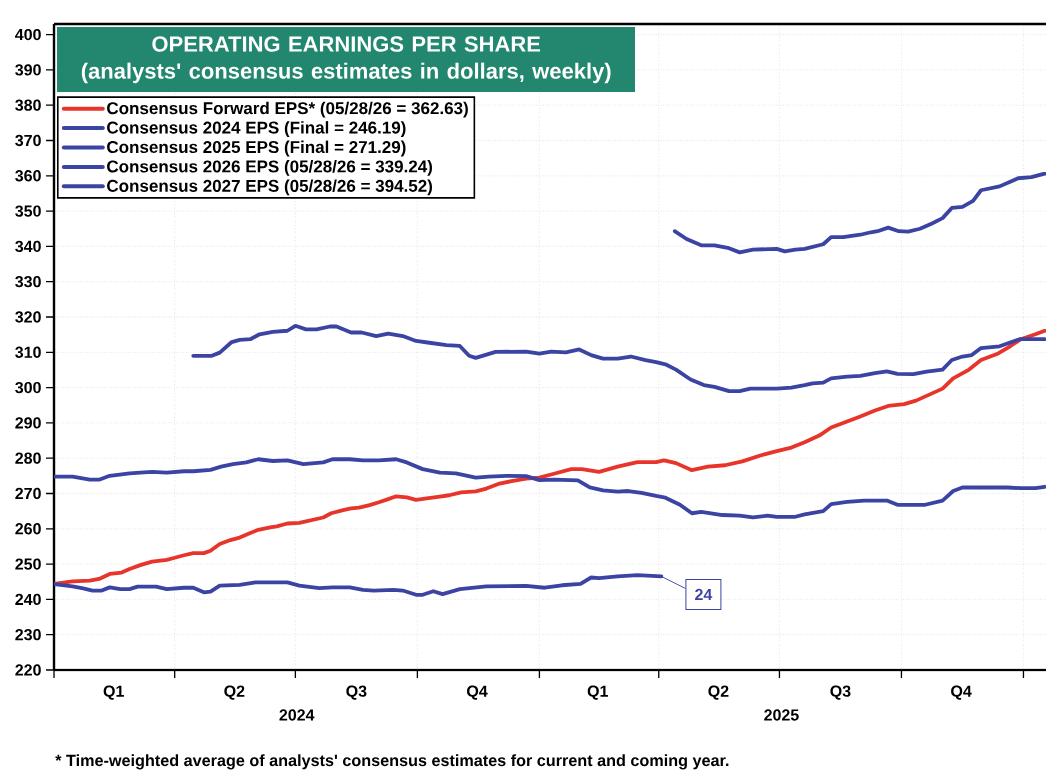  What do you see at coordinates (704, 594) in the screenshot?
I see `annotation: 24` at bounding box center [704, 594].